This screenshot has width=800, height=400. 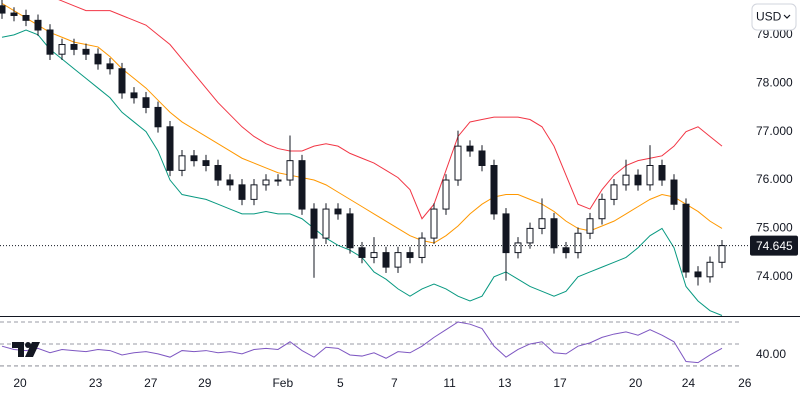 What do you see at coordinates (769, 17) in the screenshot?
I see `currency-label: USD` at bounding box center [769, 17].